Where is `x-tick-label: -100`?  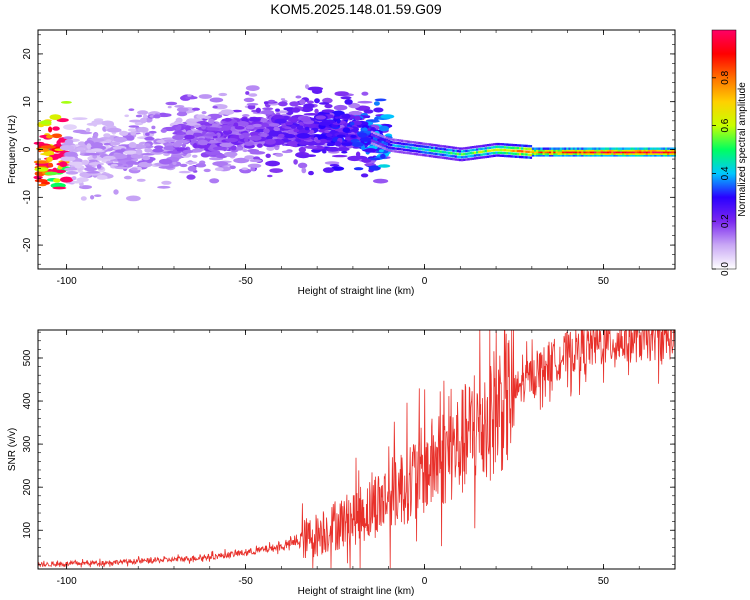
x-tick-label: -100 is located at coordinates (67, 281).